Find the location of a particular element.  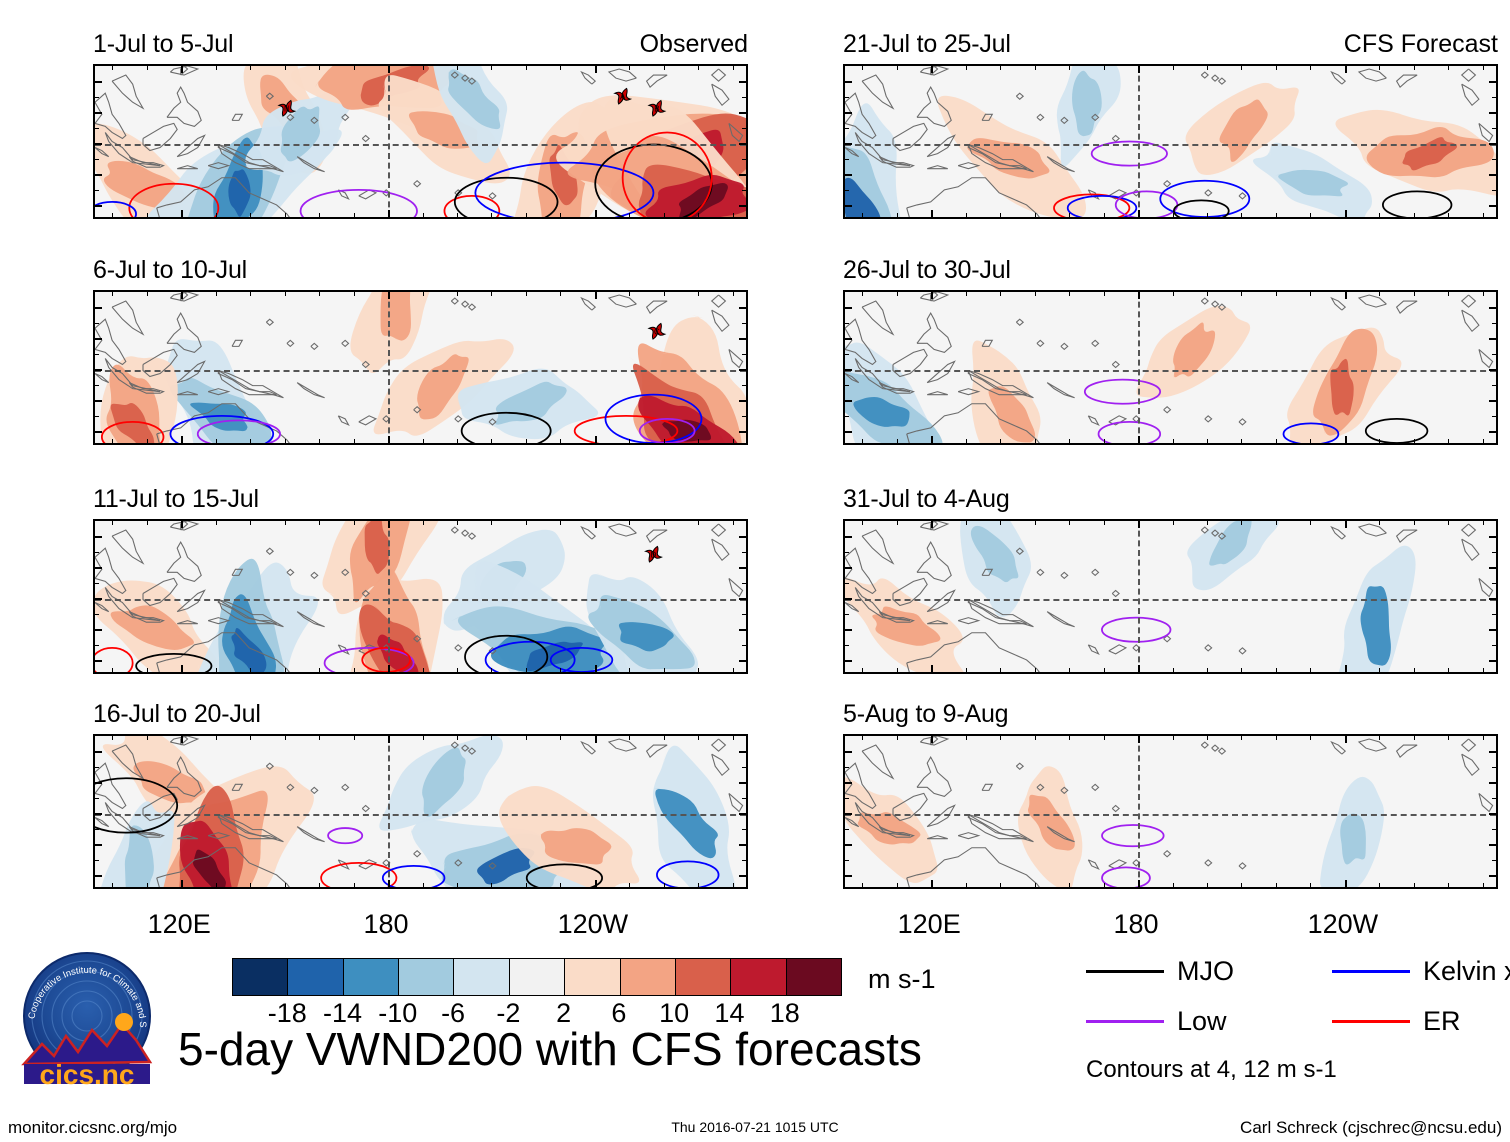

legend-entry-er: ER is located at coordinates (1396, 1021).